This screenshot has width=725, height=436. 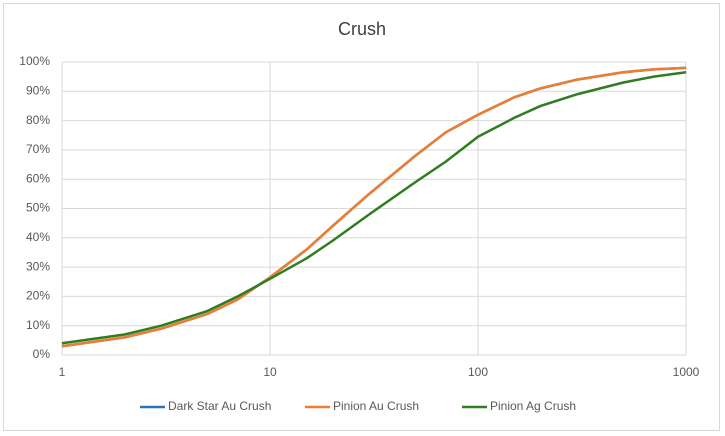 What do you see at coordinates (478, 372) in the screenshot?
I see `x-tick-label: 100` at bounding box center [478, 372].